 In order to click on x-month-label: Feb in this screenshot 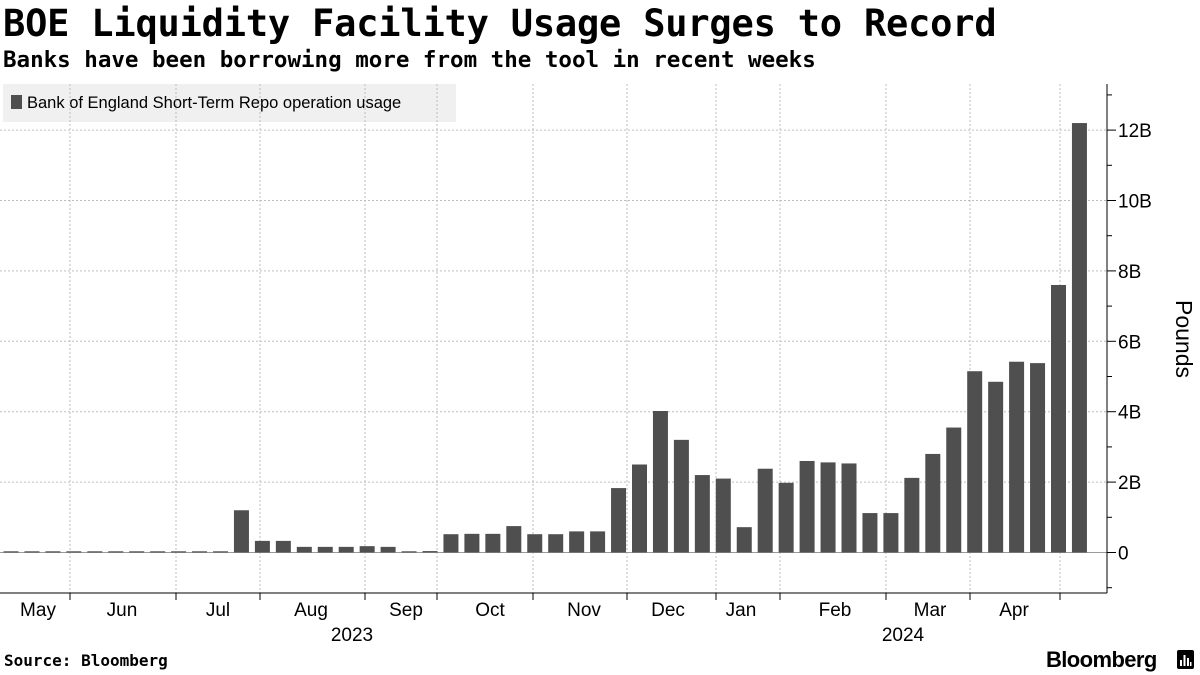, I will do `click(835, 610)`.